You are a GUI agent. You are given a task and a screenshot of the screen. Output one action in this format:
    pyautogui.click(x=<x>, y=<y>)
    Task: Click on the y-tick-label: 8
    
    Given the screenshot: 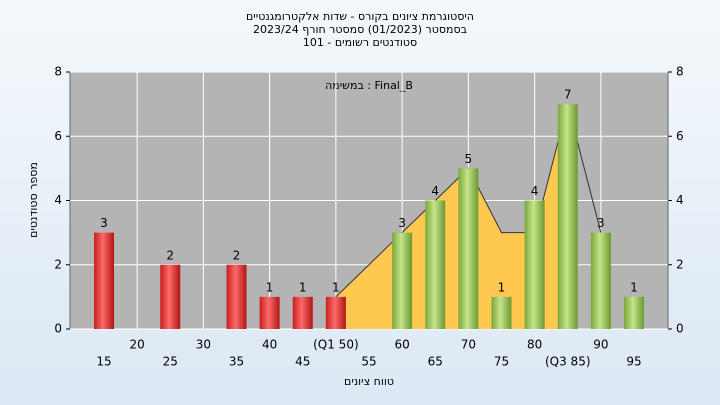 What is the action you would take?
    pyautogui.click(x=58, y=72)
    